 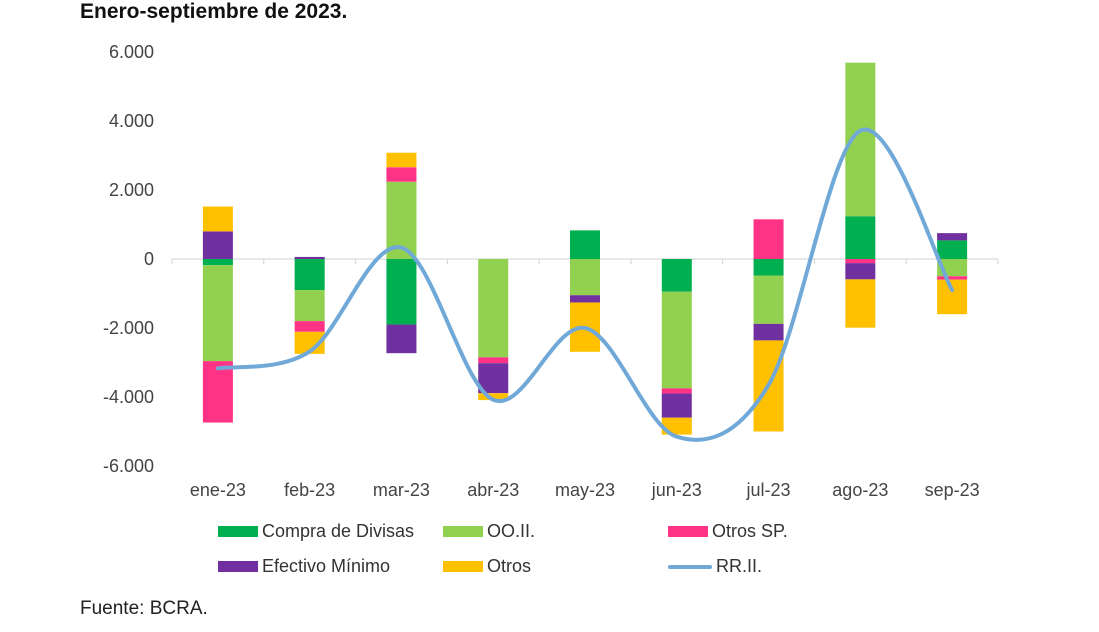 What do you see at coordinates (511, 531) in the screenshot?
I see `legend-label: OO.II.` at bounding box center [511, 531].